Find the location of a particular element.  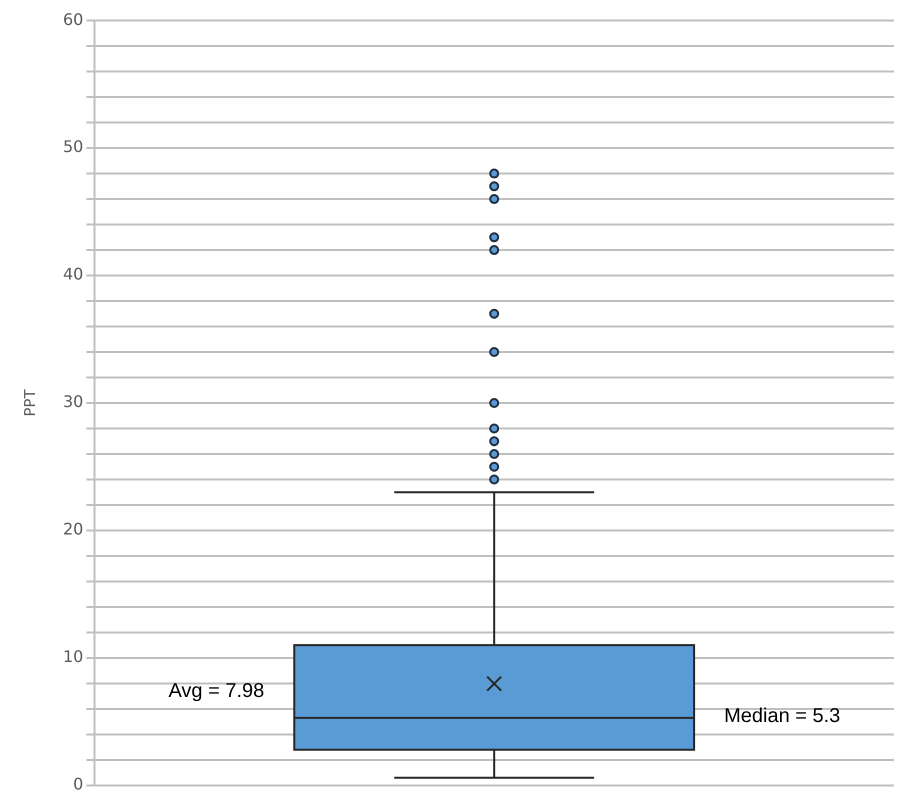

y-tick-label: 30 is located at coordinates (73, 402).